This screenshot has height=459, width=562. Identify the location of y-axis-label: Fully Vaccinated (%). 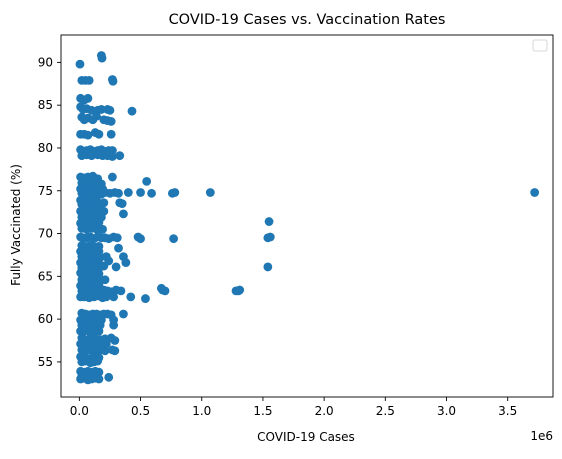
(16, 225).